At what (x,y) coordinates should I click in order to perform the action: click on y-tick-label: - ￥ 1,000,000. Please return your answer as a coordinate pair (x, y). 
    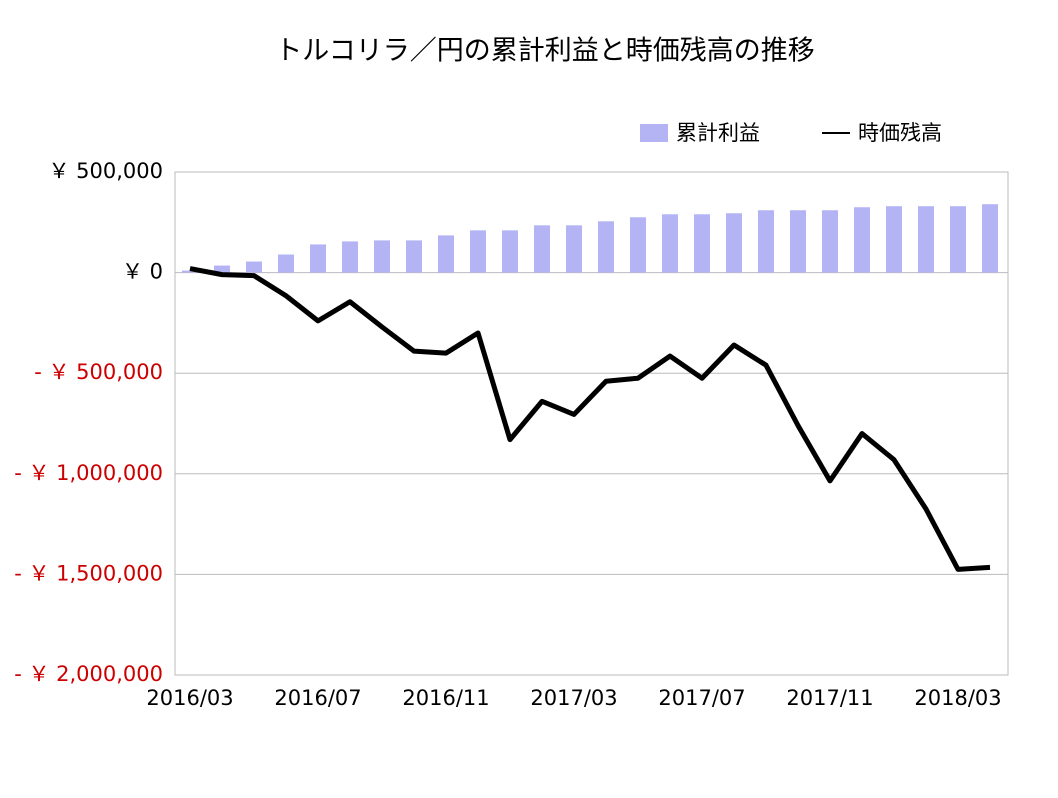
    Looking at the image, I should click on (88, 473).